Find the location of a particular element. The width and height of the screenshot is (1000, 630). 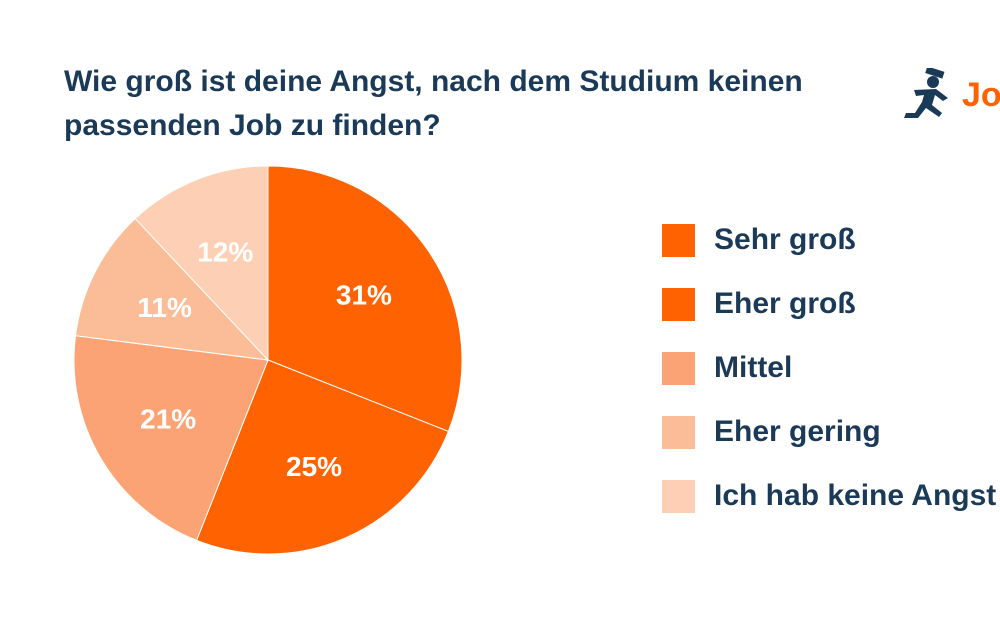

pie-slice-eher-gering is located at coordinates (172, 289).